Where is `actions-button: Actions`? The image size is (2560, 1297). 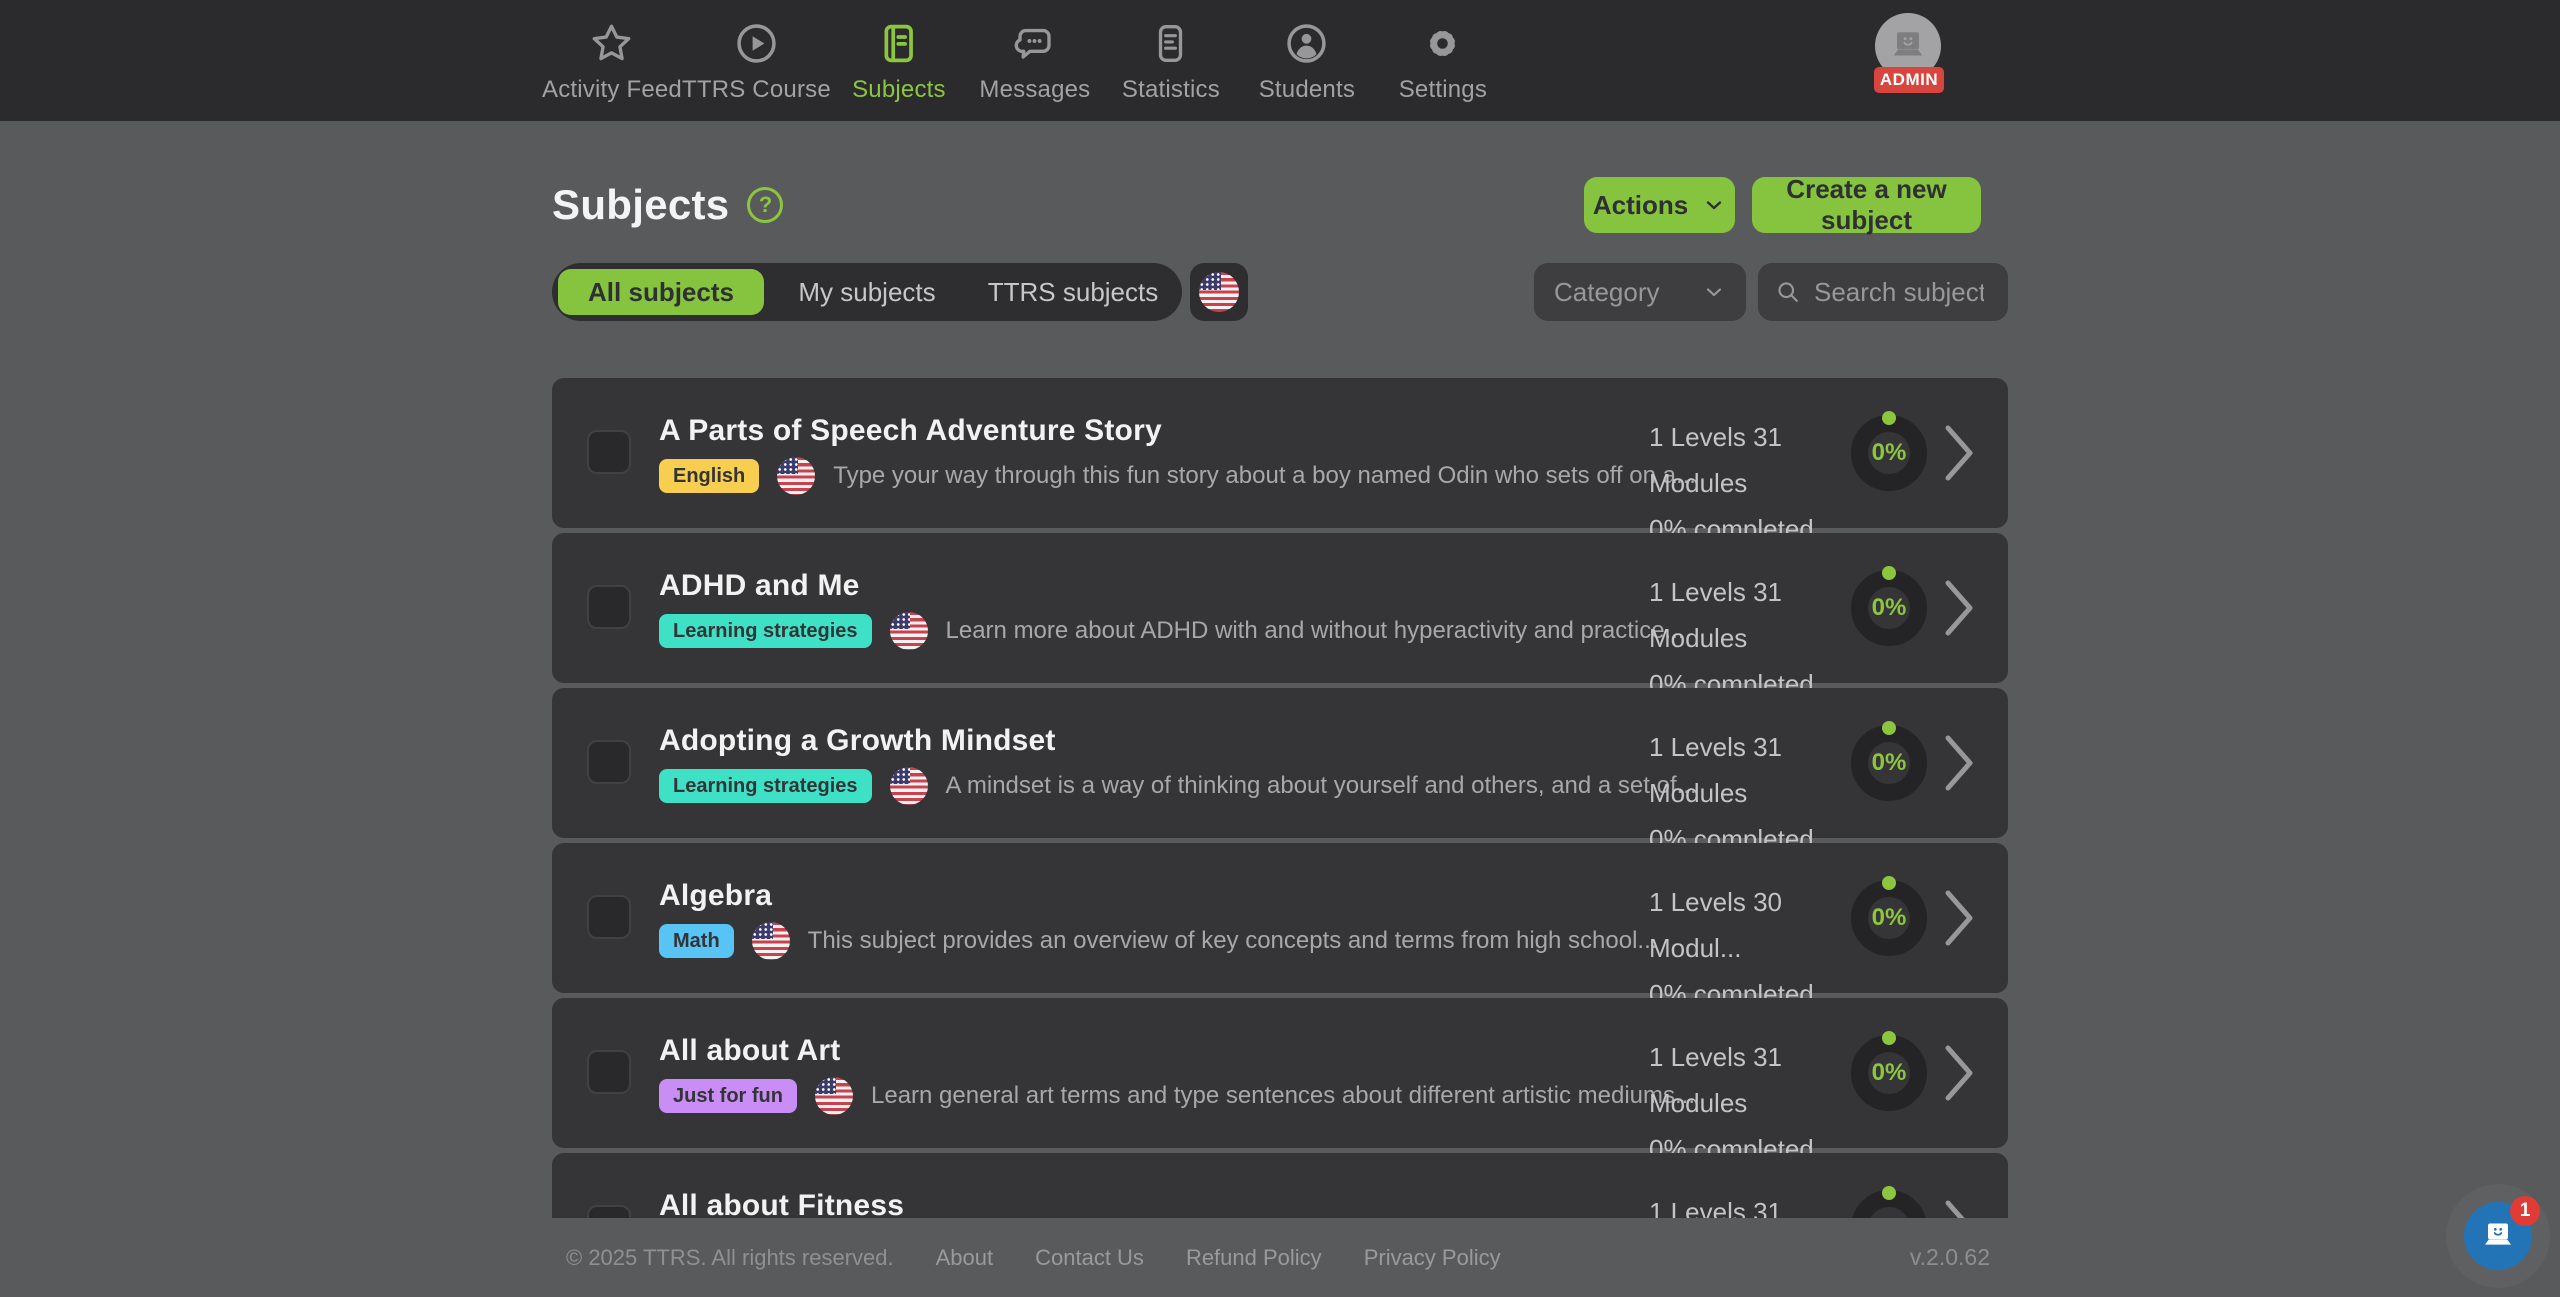 actions-button: Actions is located at coordinates (1659, 205).